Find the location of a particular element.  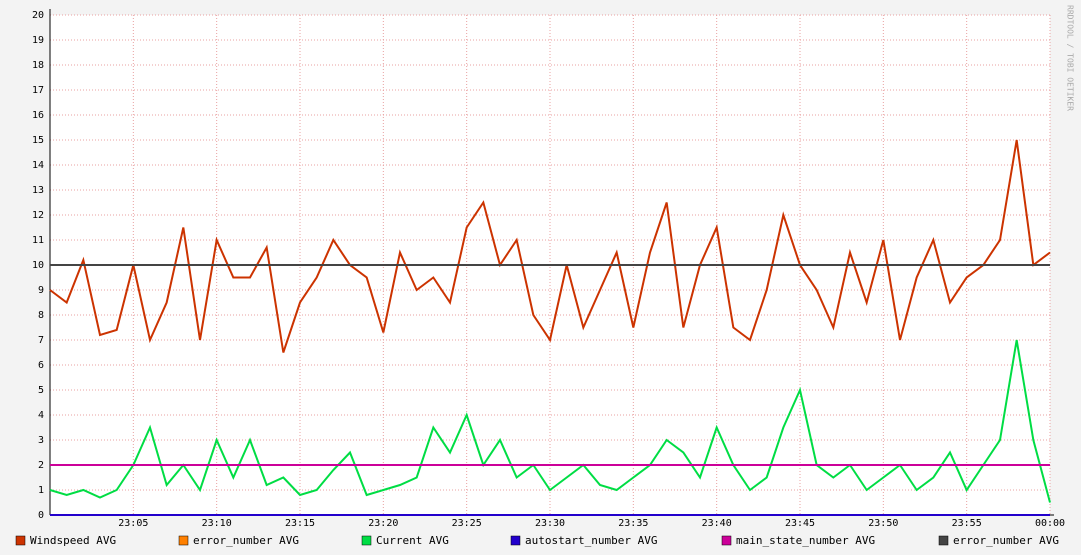

watermark: RRDTOOL / TOBI OETIKER is located at coordinates (1070, 58).